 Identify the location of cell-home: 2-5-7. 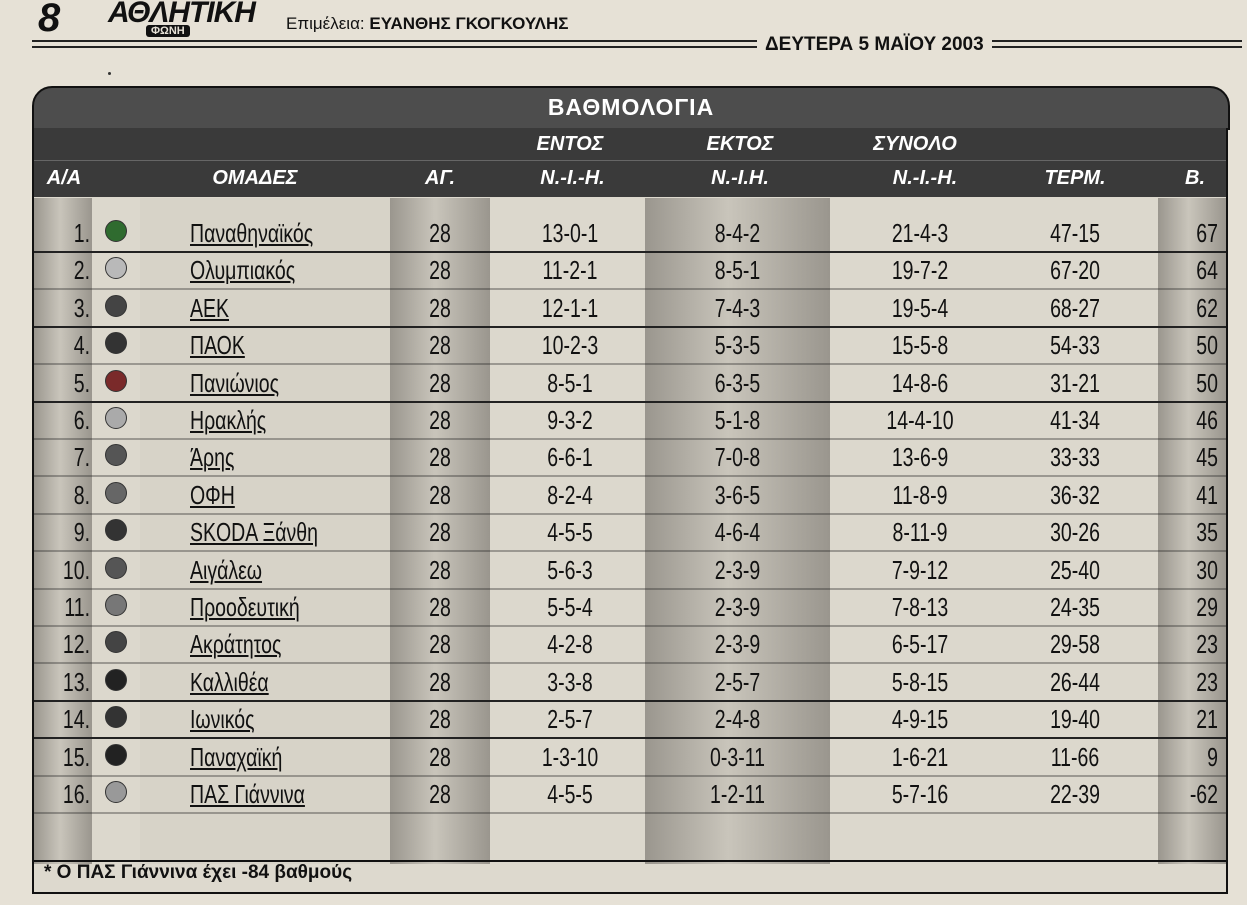
(570, 719).